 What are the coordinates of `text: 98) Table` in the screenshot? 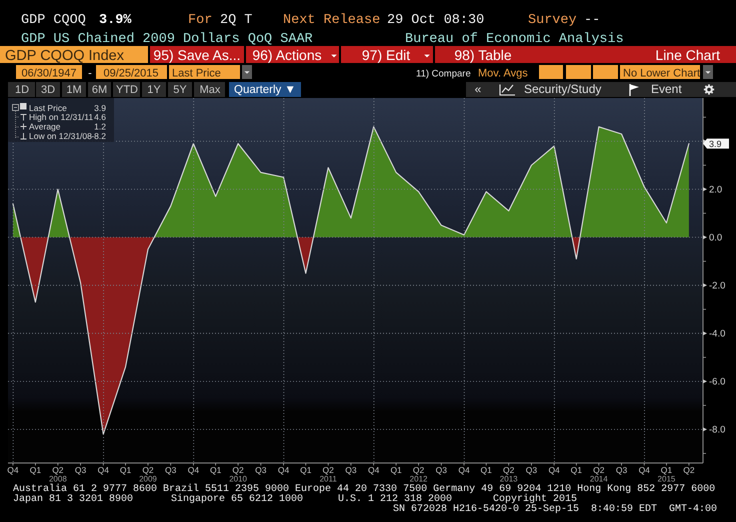 It's located at (483, 55).